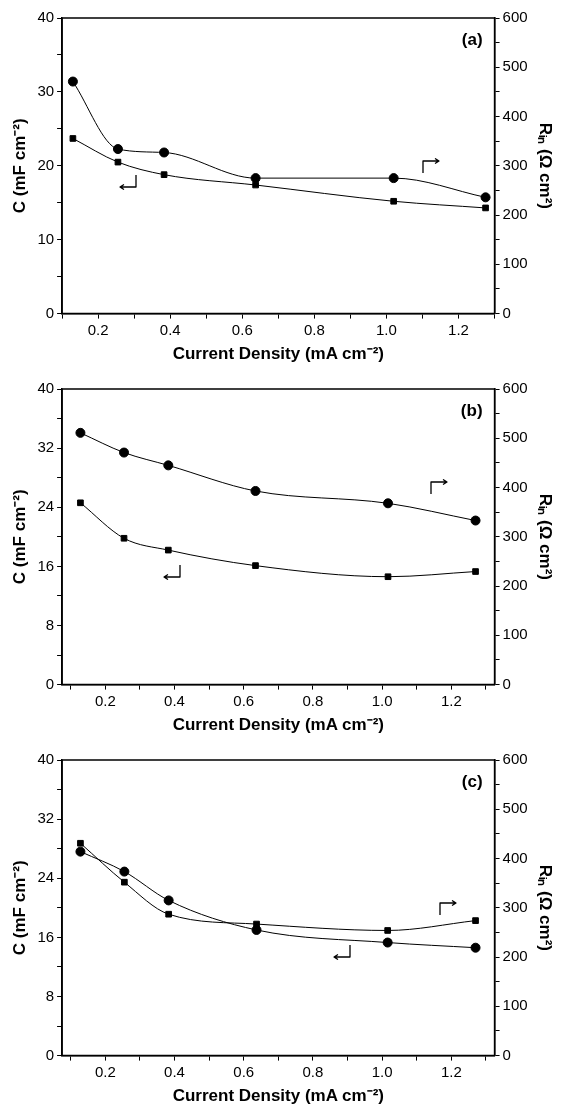 The image size is (565, 1114). Describe the element at coordinates (46, 91) in the screenshot. I see `y-tick-label: 30` at that location.